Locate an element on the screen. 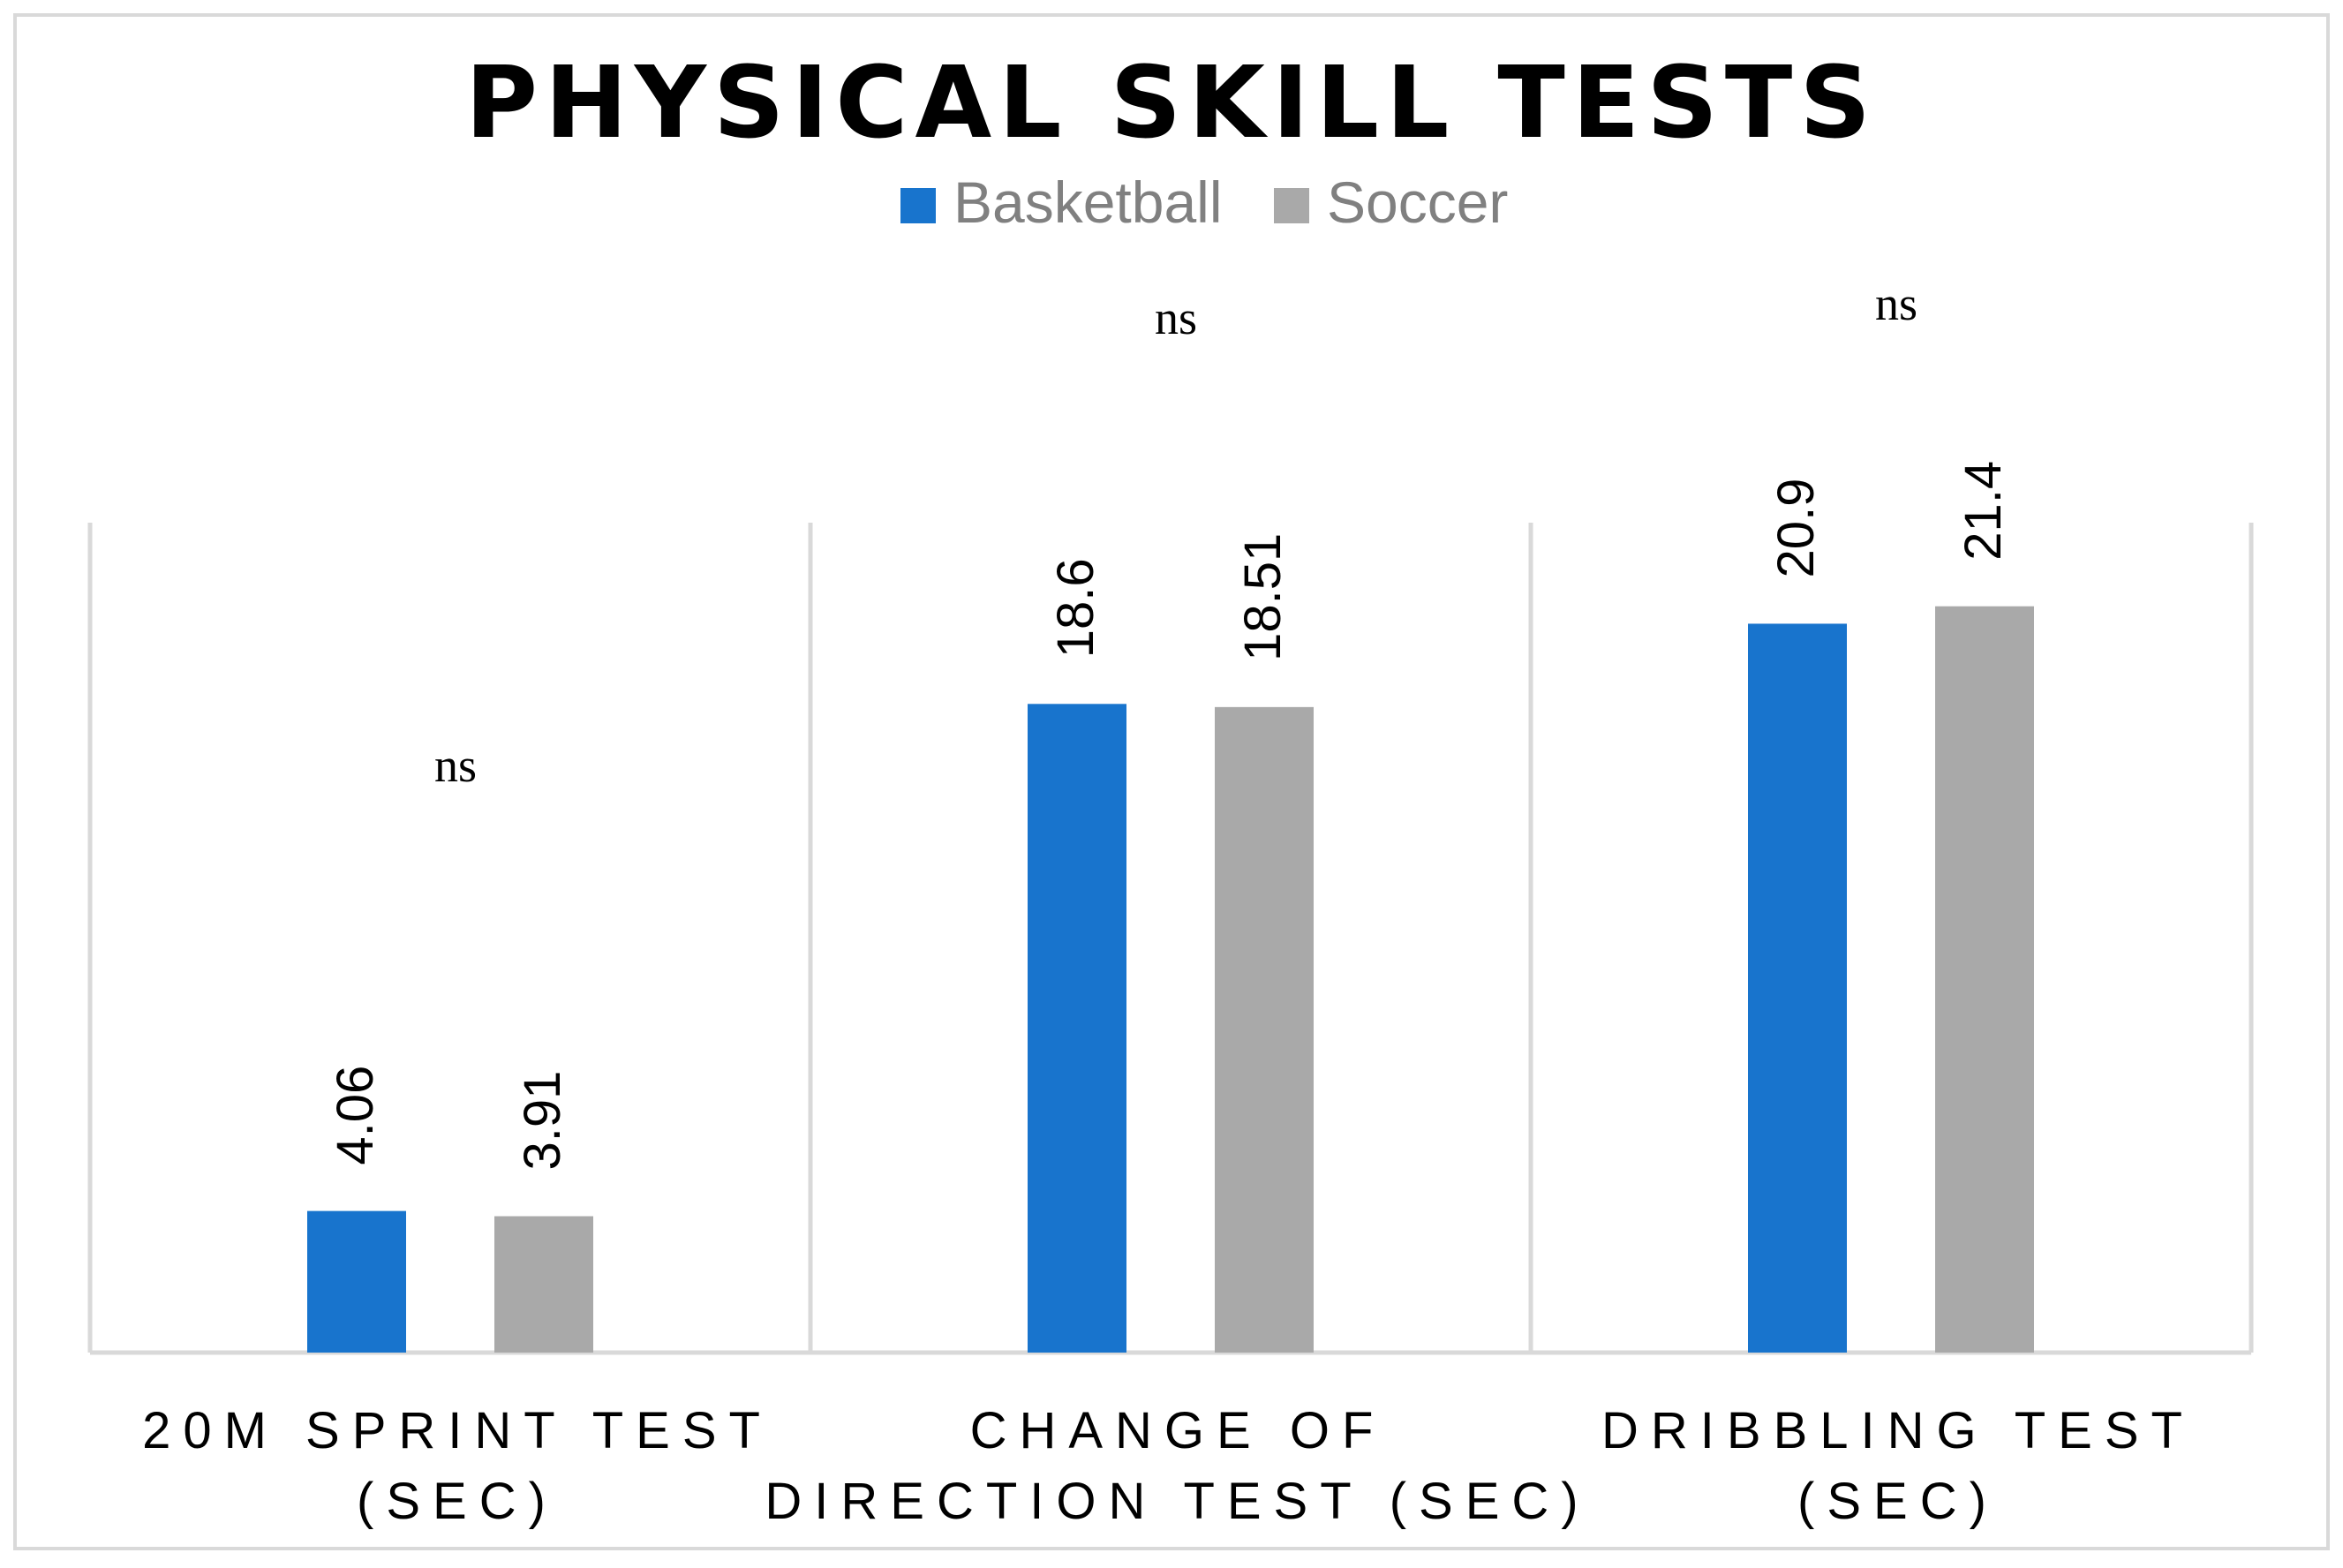  x-tick-label: DRIBBLING TEST is located at coordinates (1898, 1430).